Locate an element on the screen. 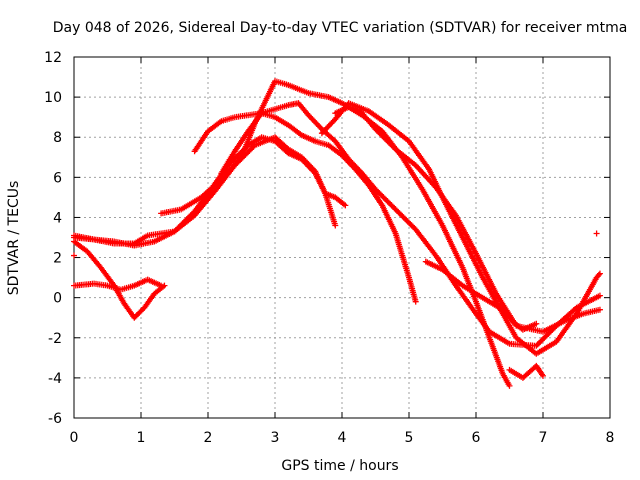 Image resolution: width=640 pixels, height=480 pixels. y-tick-label: 12 is located at coordinates (53, 58).